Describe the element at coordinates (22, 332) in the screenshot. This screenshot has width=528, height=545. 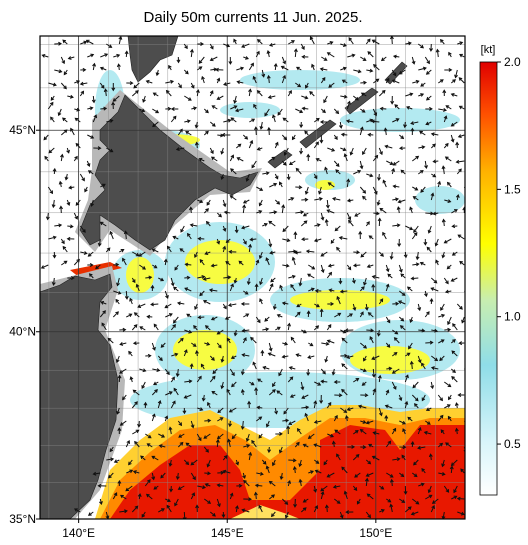
I see `y-tick-label: 40°N` at that location.